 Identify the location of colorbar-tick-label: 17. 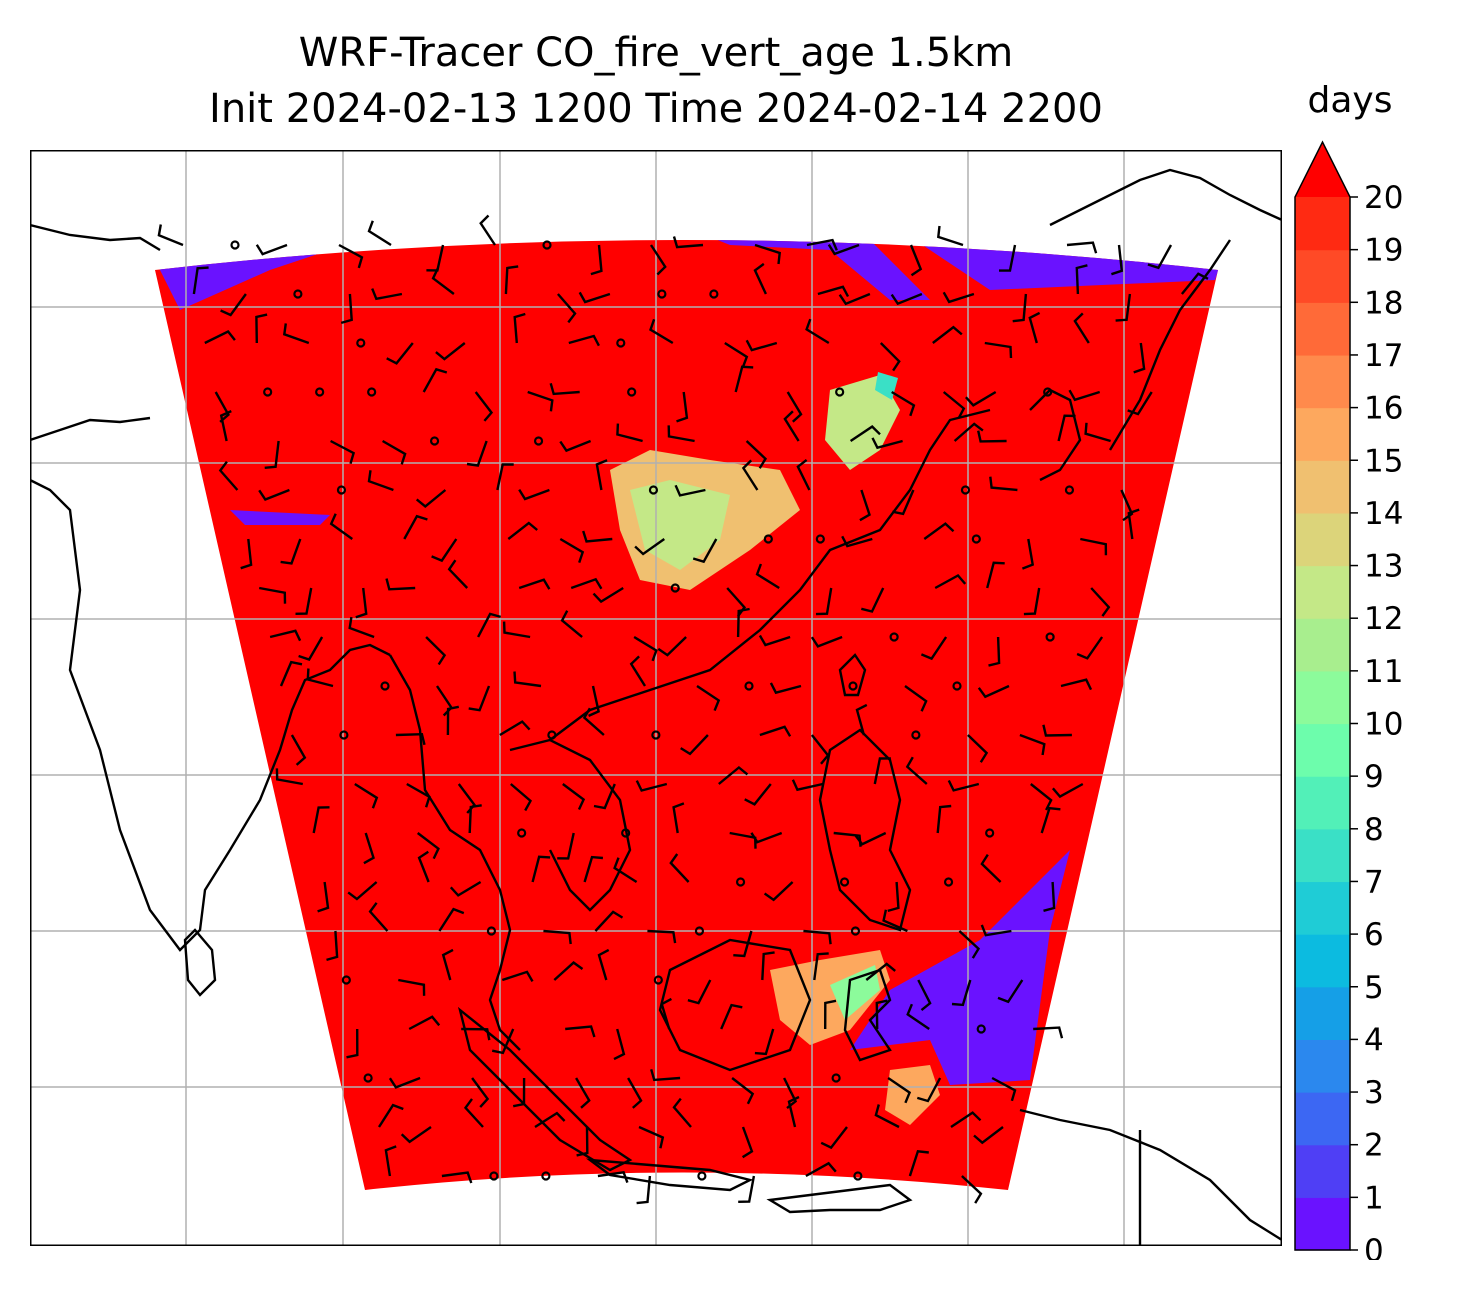
(1383, 356).